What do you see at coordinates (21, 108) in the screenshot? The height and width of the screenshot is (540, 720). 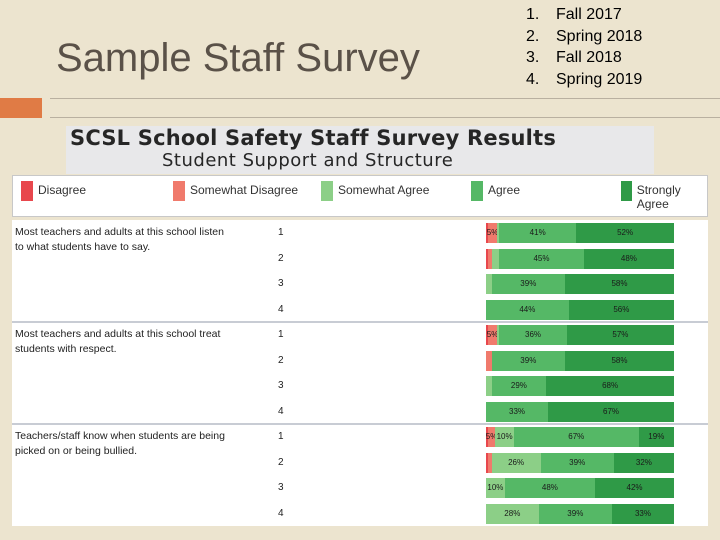 I see `accent-block` at bounding box center [21, 108].